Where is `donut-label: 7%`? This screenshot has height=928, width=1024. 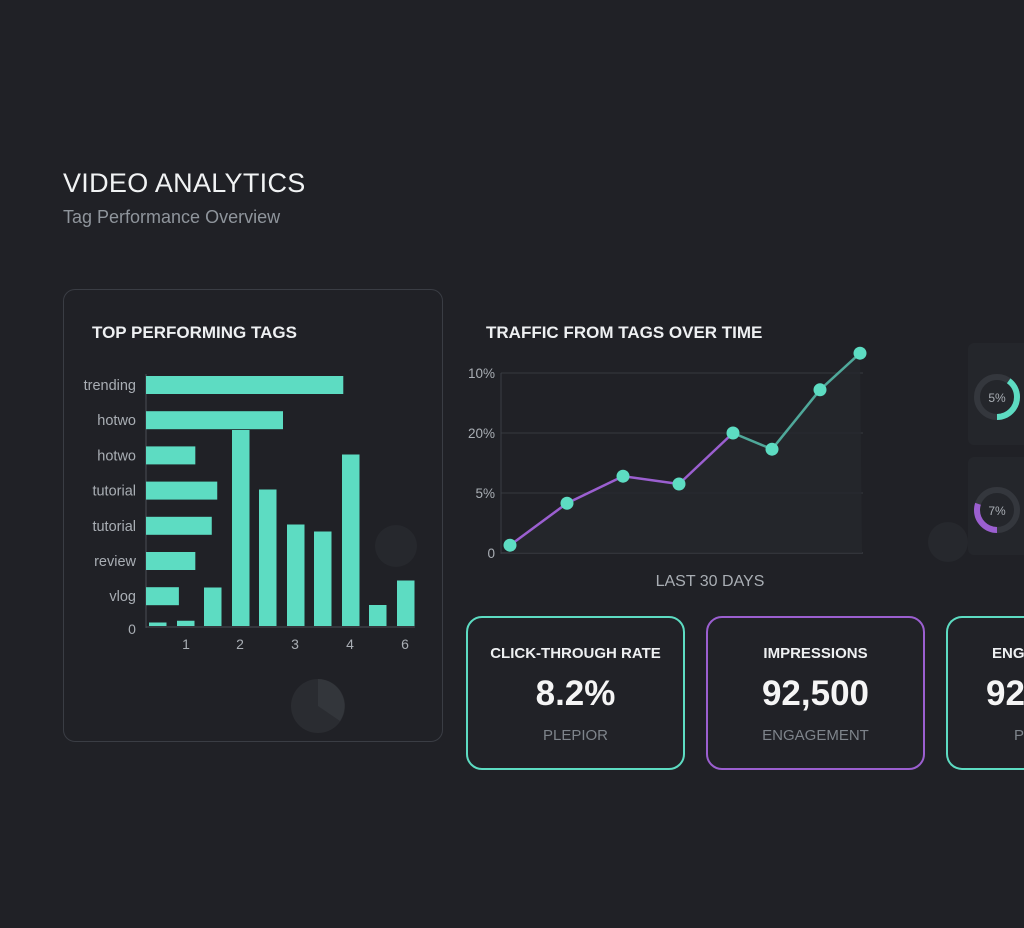
donut-label: 7% is located at coordinates (997, 511).